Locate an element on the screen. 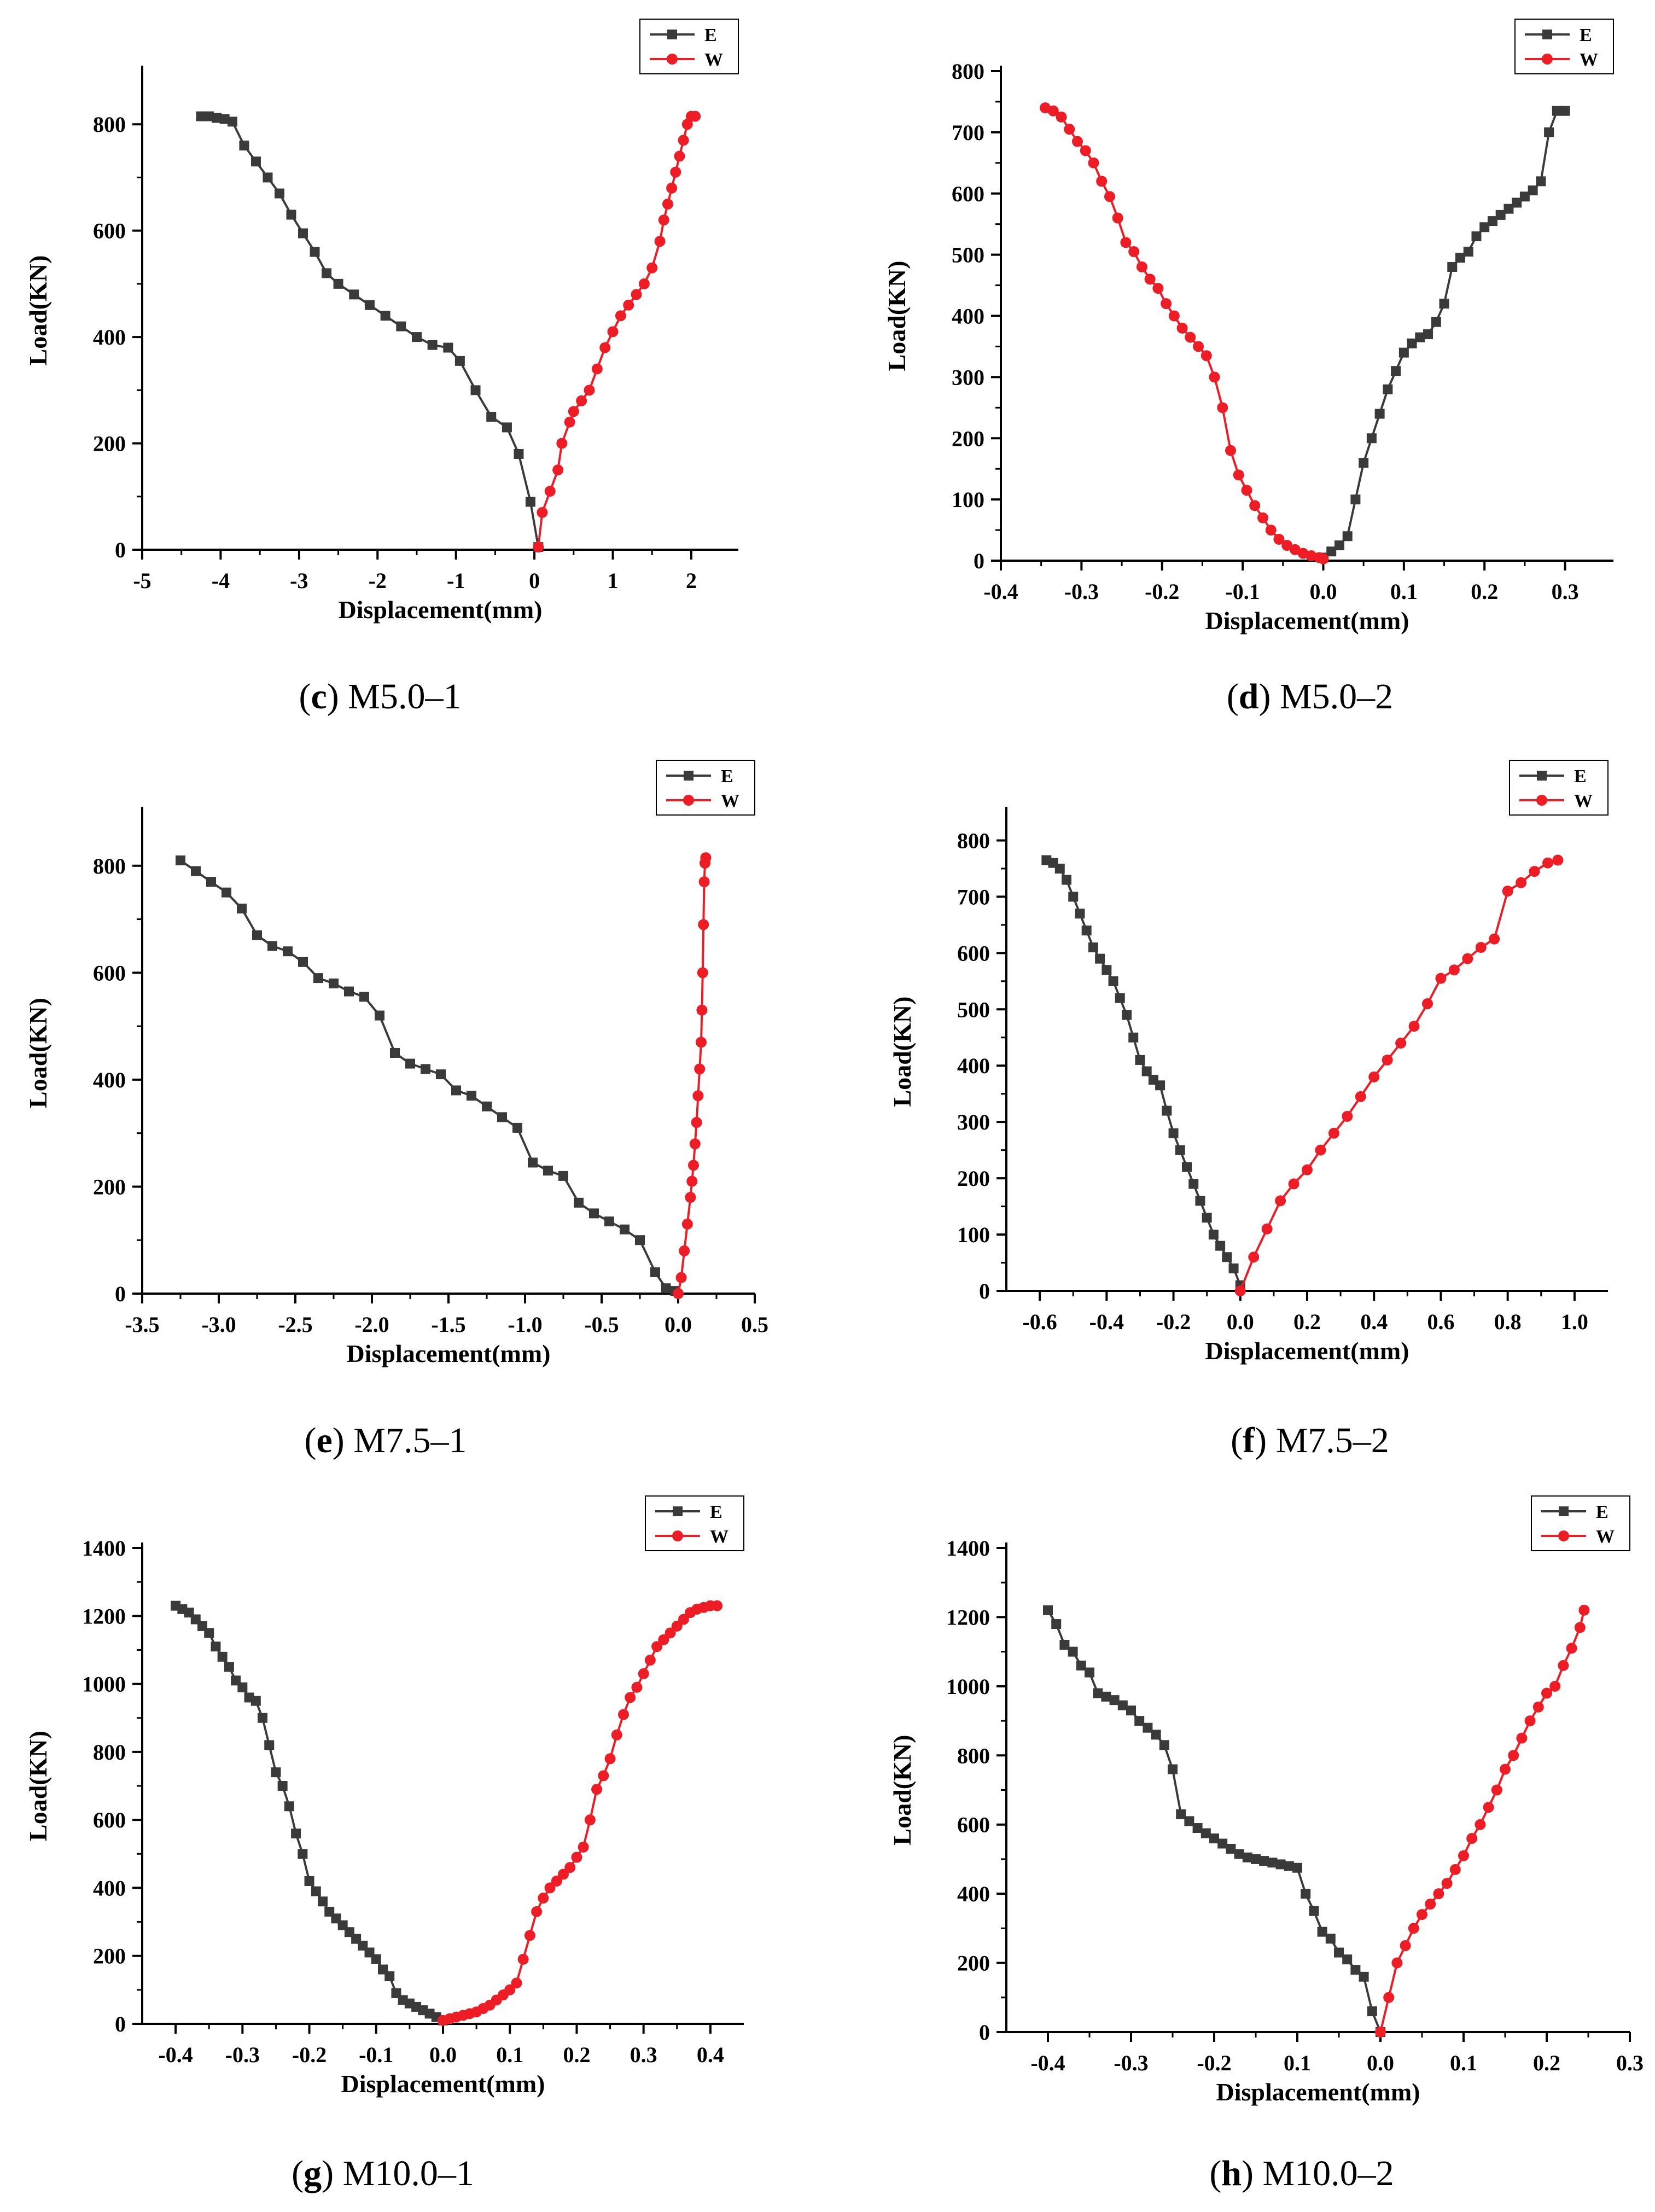  legend-label-E: E is located at coordinates (716, 1512).